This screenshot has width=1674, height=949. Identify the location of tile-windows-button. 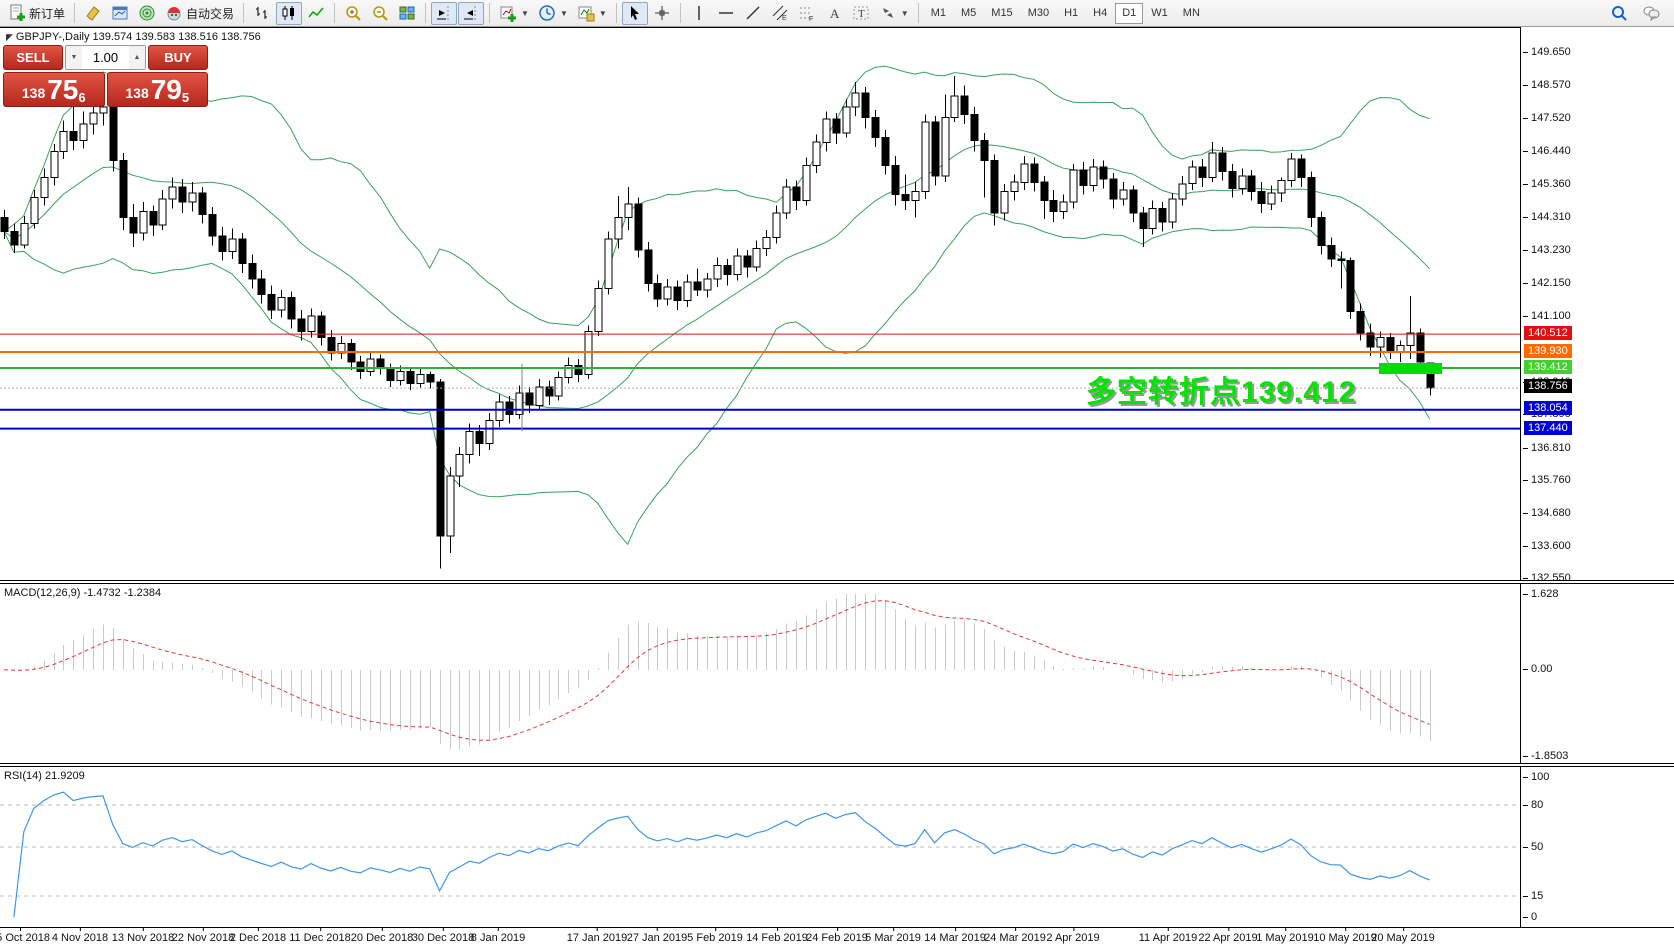
(407, 13).